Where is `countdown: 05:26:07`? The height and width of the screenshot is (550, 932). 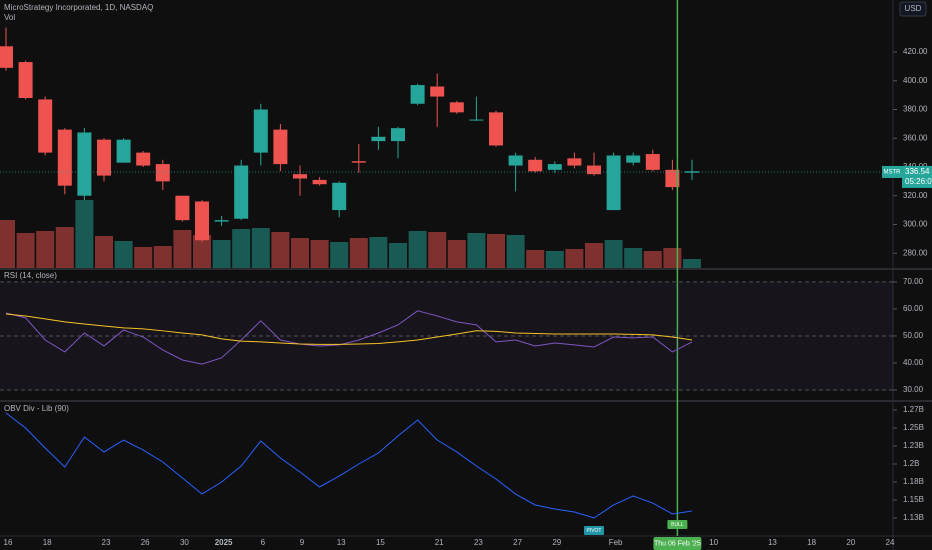
countdown: 05:26:07 is located at coordinates (918, 181).